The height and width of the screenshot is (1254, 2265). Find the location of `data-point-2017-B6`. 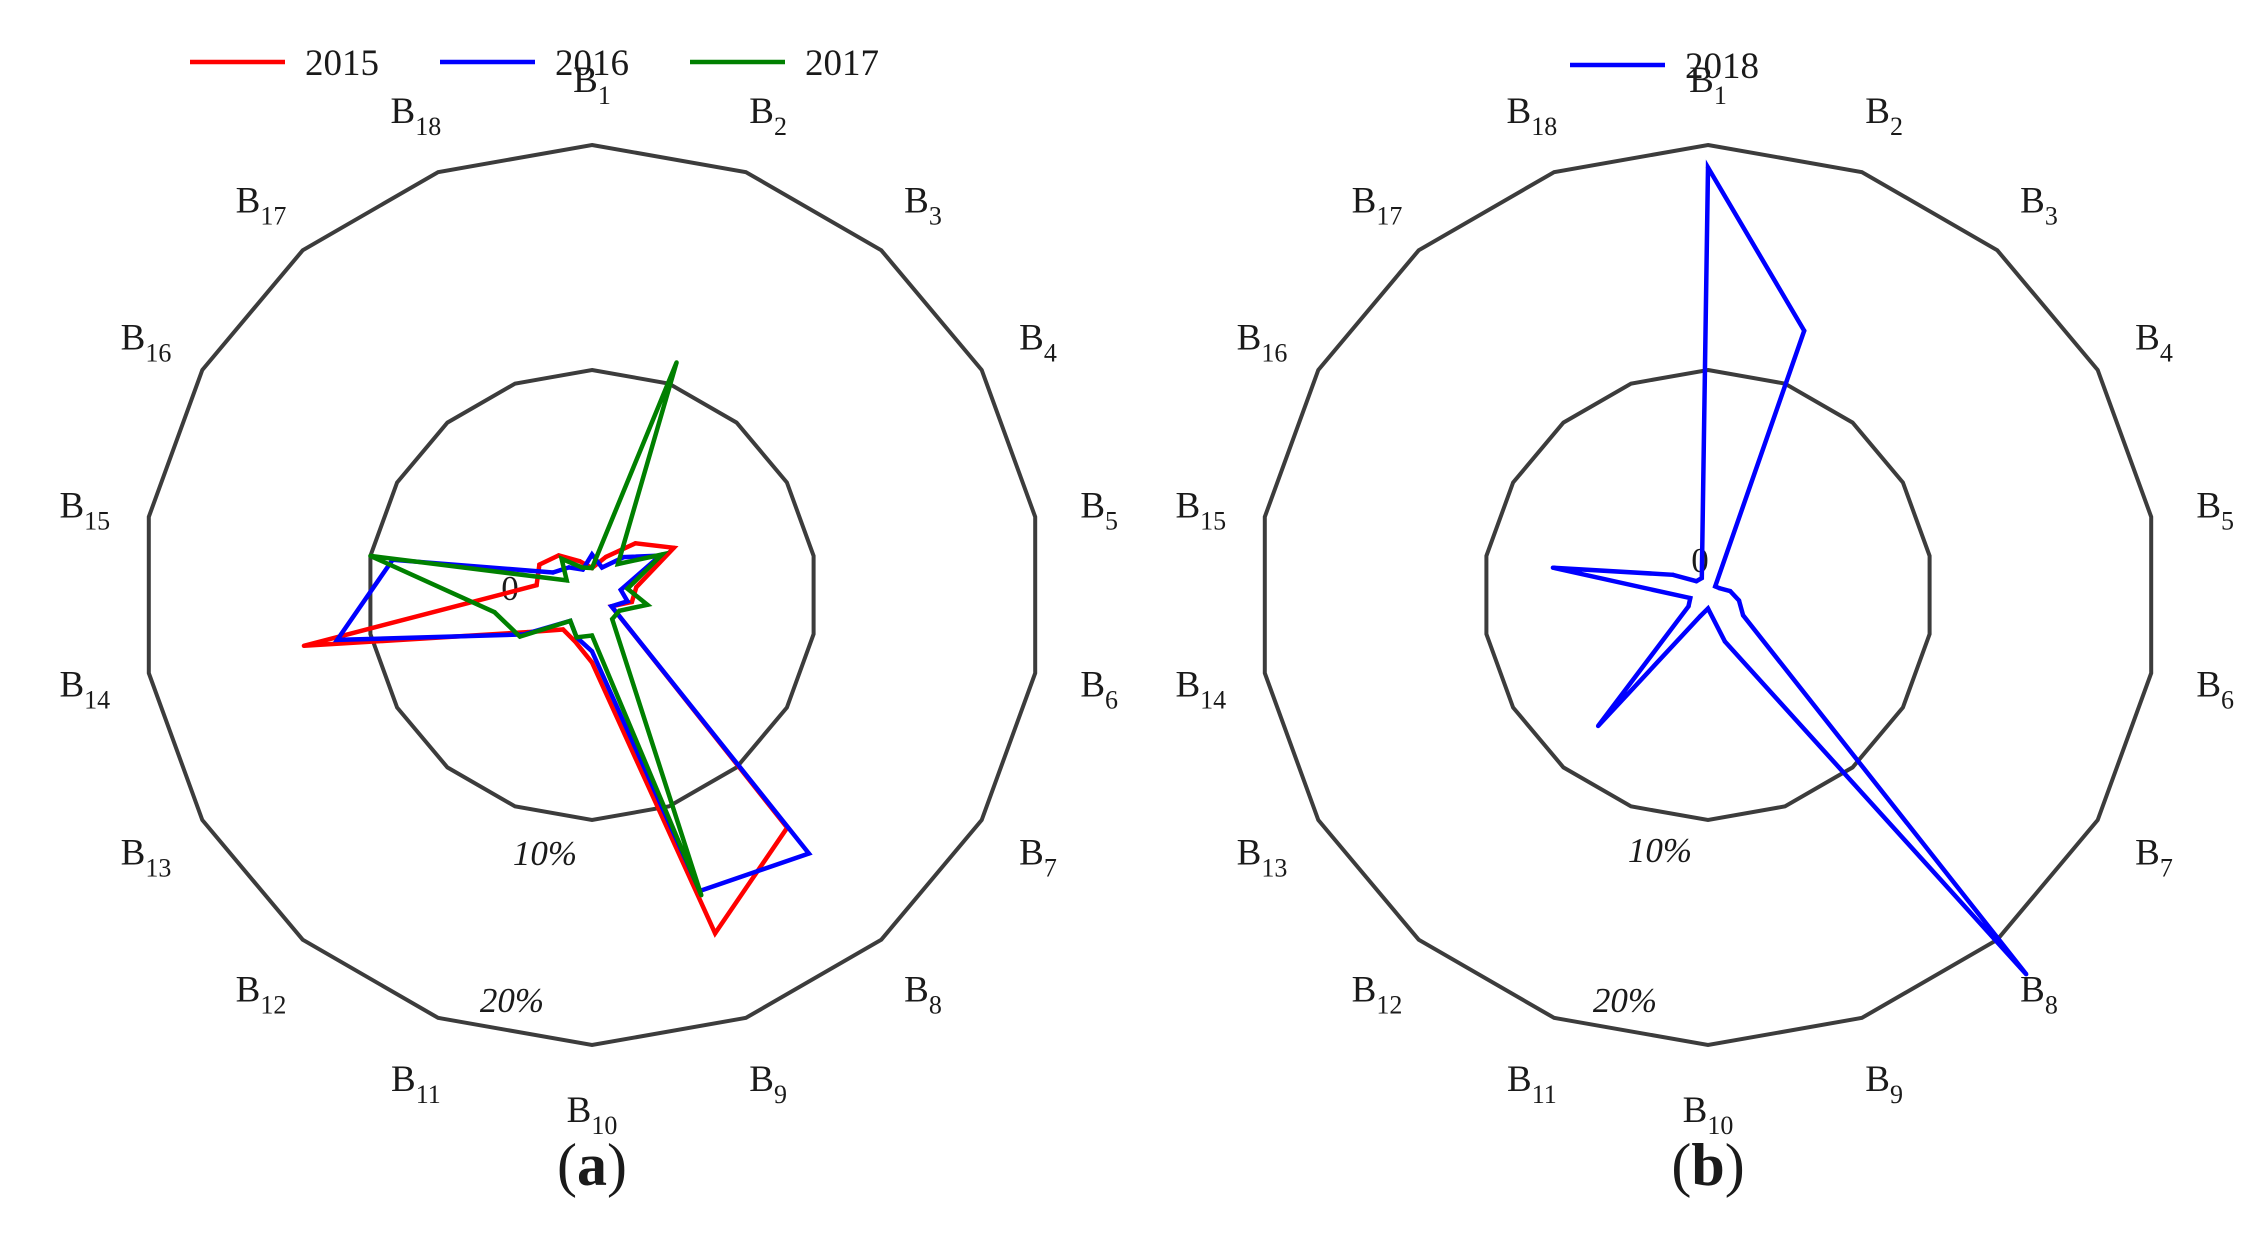

data-point-2017-B6 is located at coordinates (647, 604).